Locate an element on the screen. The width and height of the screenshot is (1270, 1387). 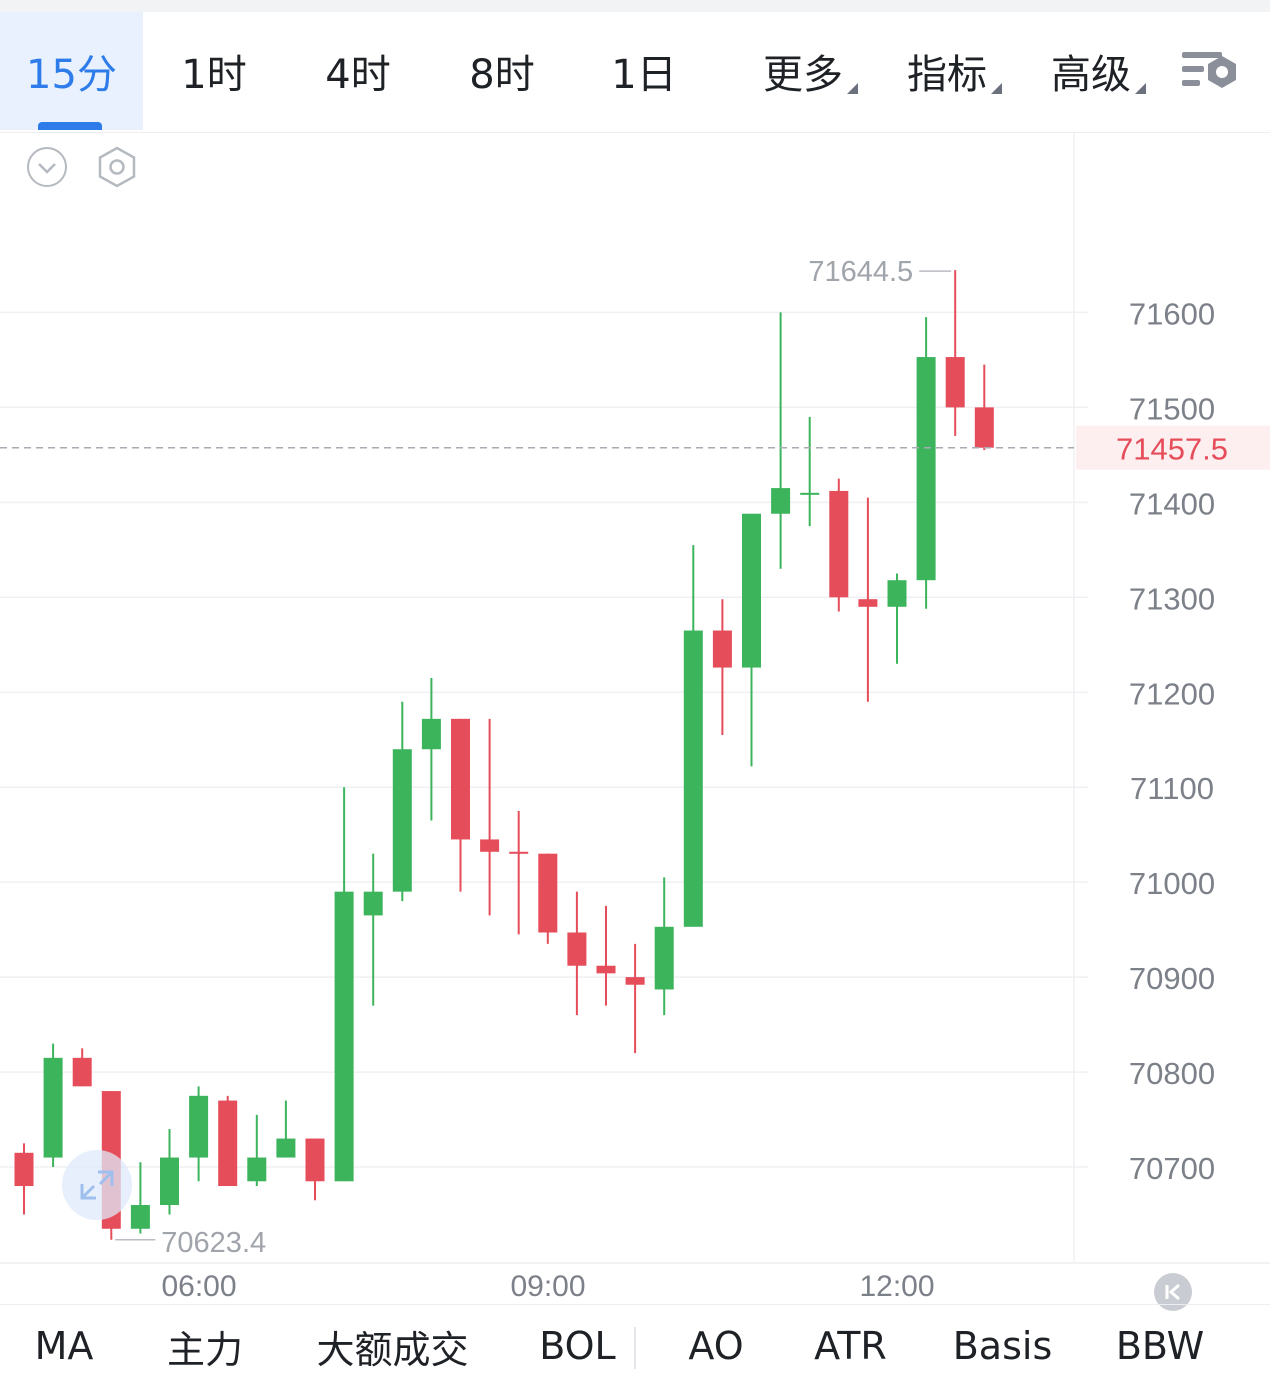
indicator-label: BOL is located at coordinates (577, 1346).